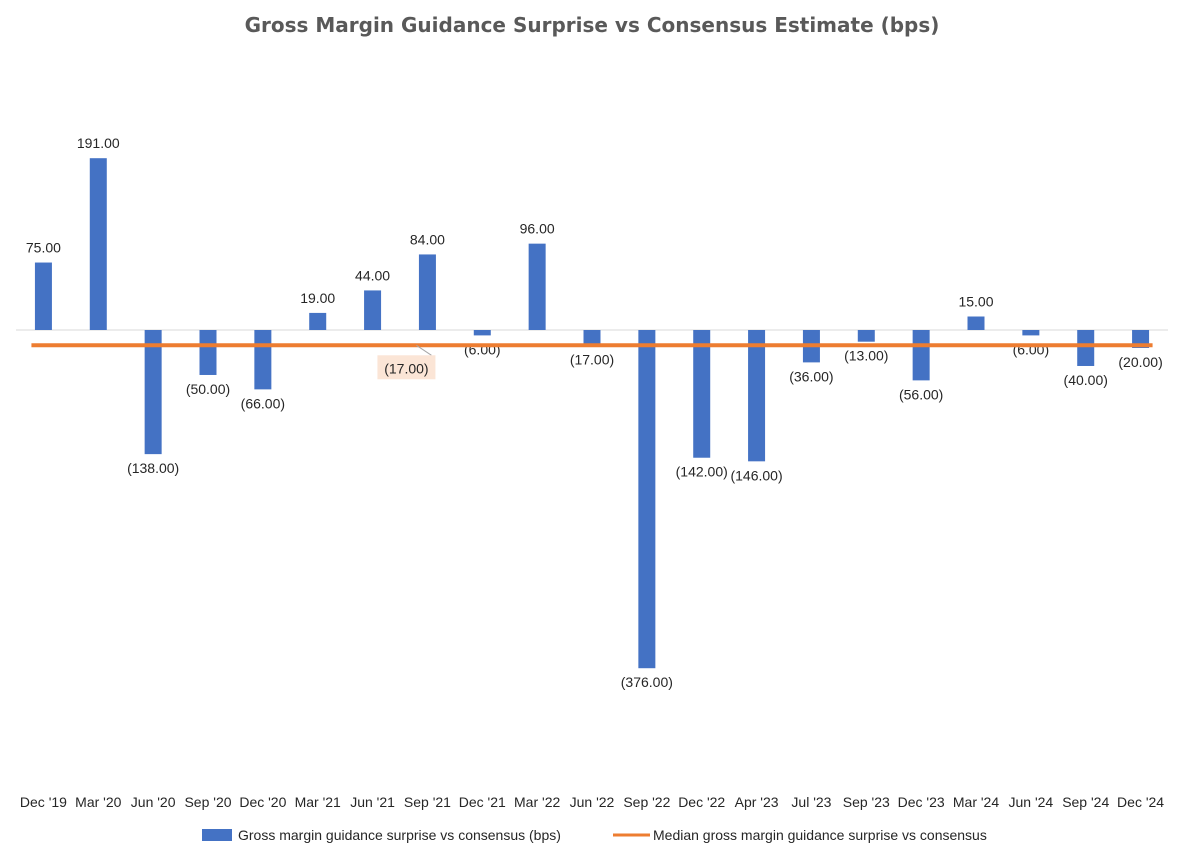  What do you see at coordinates (153, 802) in the screenshot?
I see `x-tick-label: Jun '20` at bounding box center [153, 802].